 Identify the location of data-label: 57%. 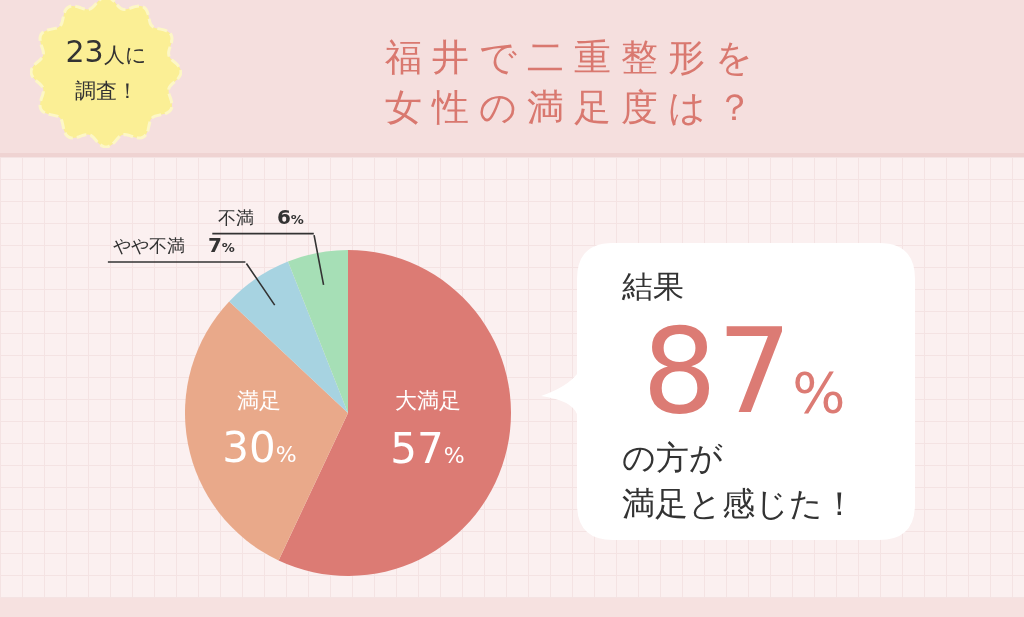
(427, 449).